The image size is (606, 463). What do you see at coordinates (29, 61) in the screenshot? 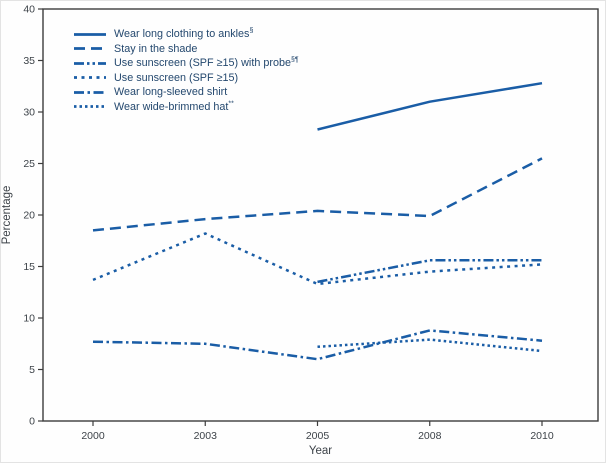
I see `y-tick-label: 35` at bounding box center [29, 61].